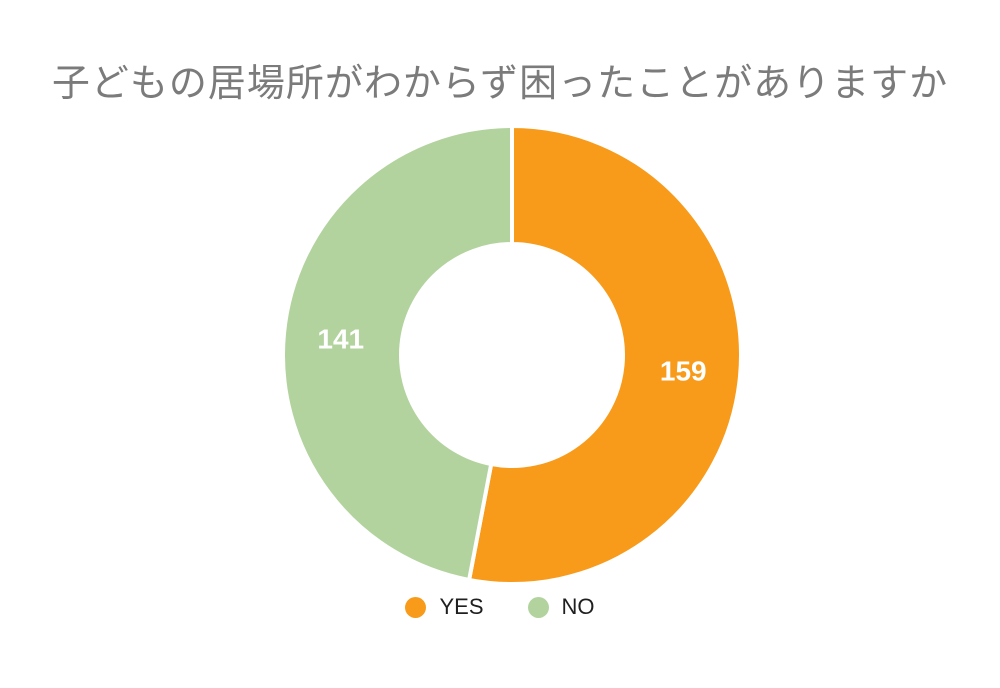 The image size is (1000, 688). I want to click on legend-label-yes: YES, so click(461, 606).